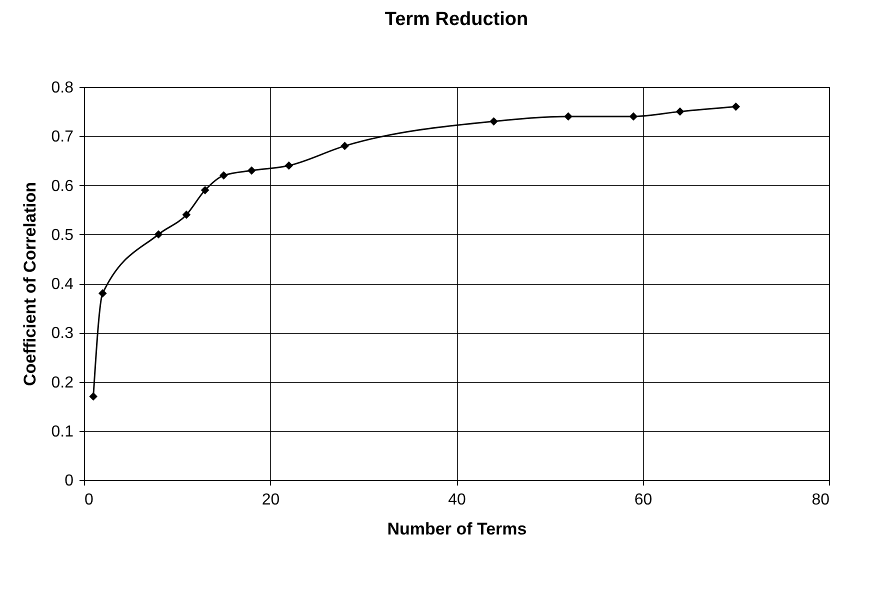 The height and width of the screenshot is (592, 889). What do you see at coordinates (62, 137) in the screenshot?
I see `y-tick-label: 0.7` at bounding box center [62, 137].